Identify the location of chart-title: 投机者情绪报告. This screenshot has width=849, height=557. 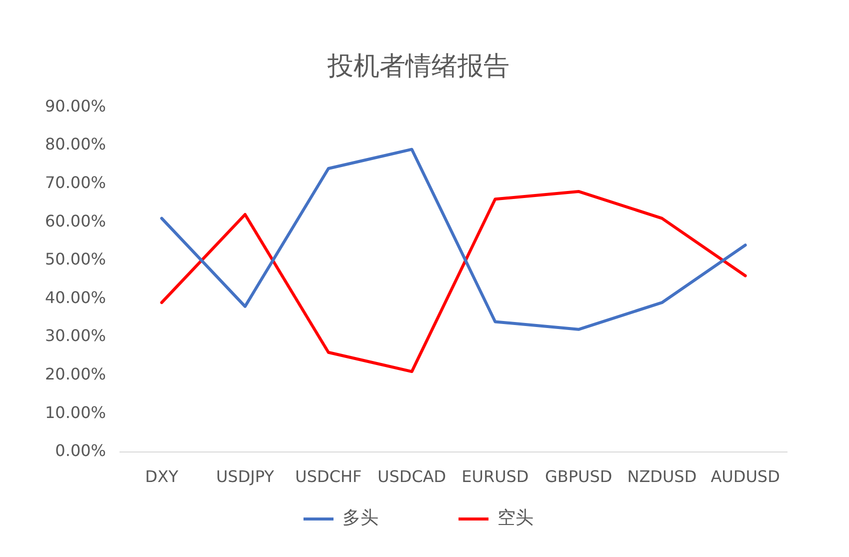
(418, 66).